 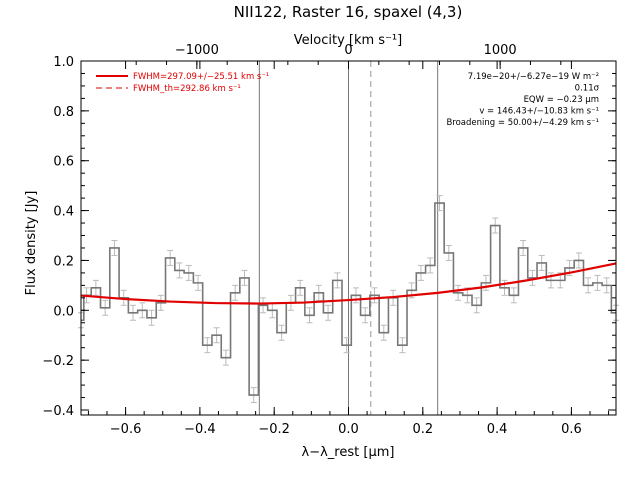 What do you see at coordinates (187, 89) in the screenshot?
I see `legend-label-1: FWHM_th=292.86 km s⁻¹` at bounding box center [187, 89].